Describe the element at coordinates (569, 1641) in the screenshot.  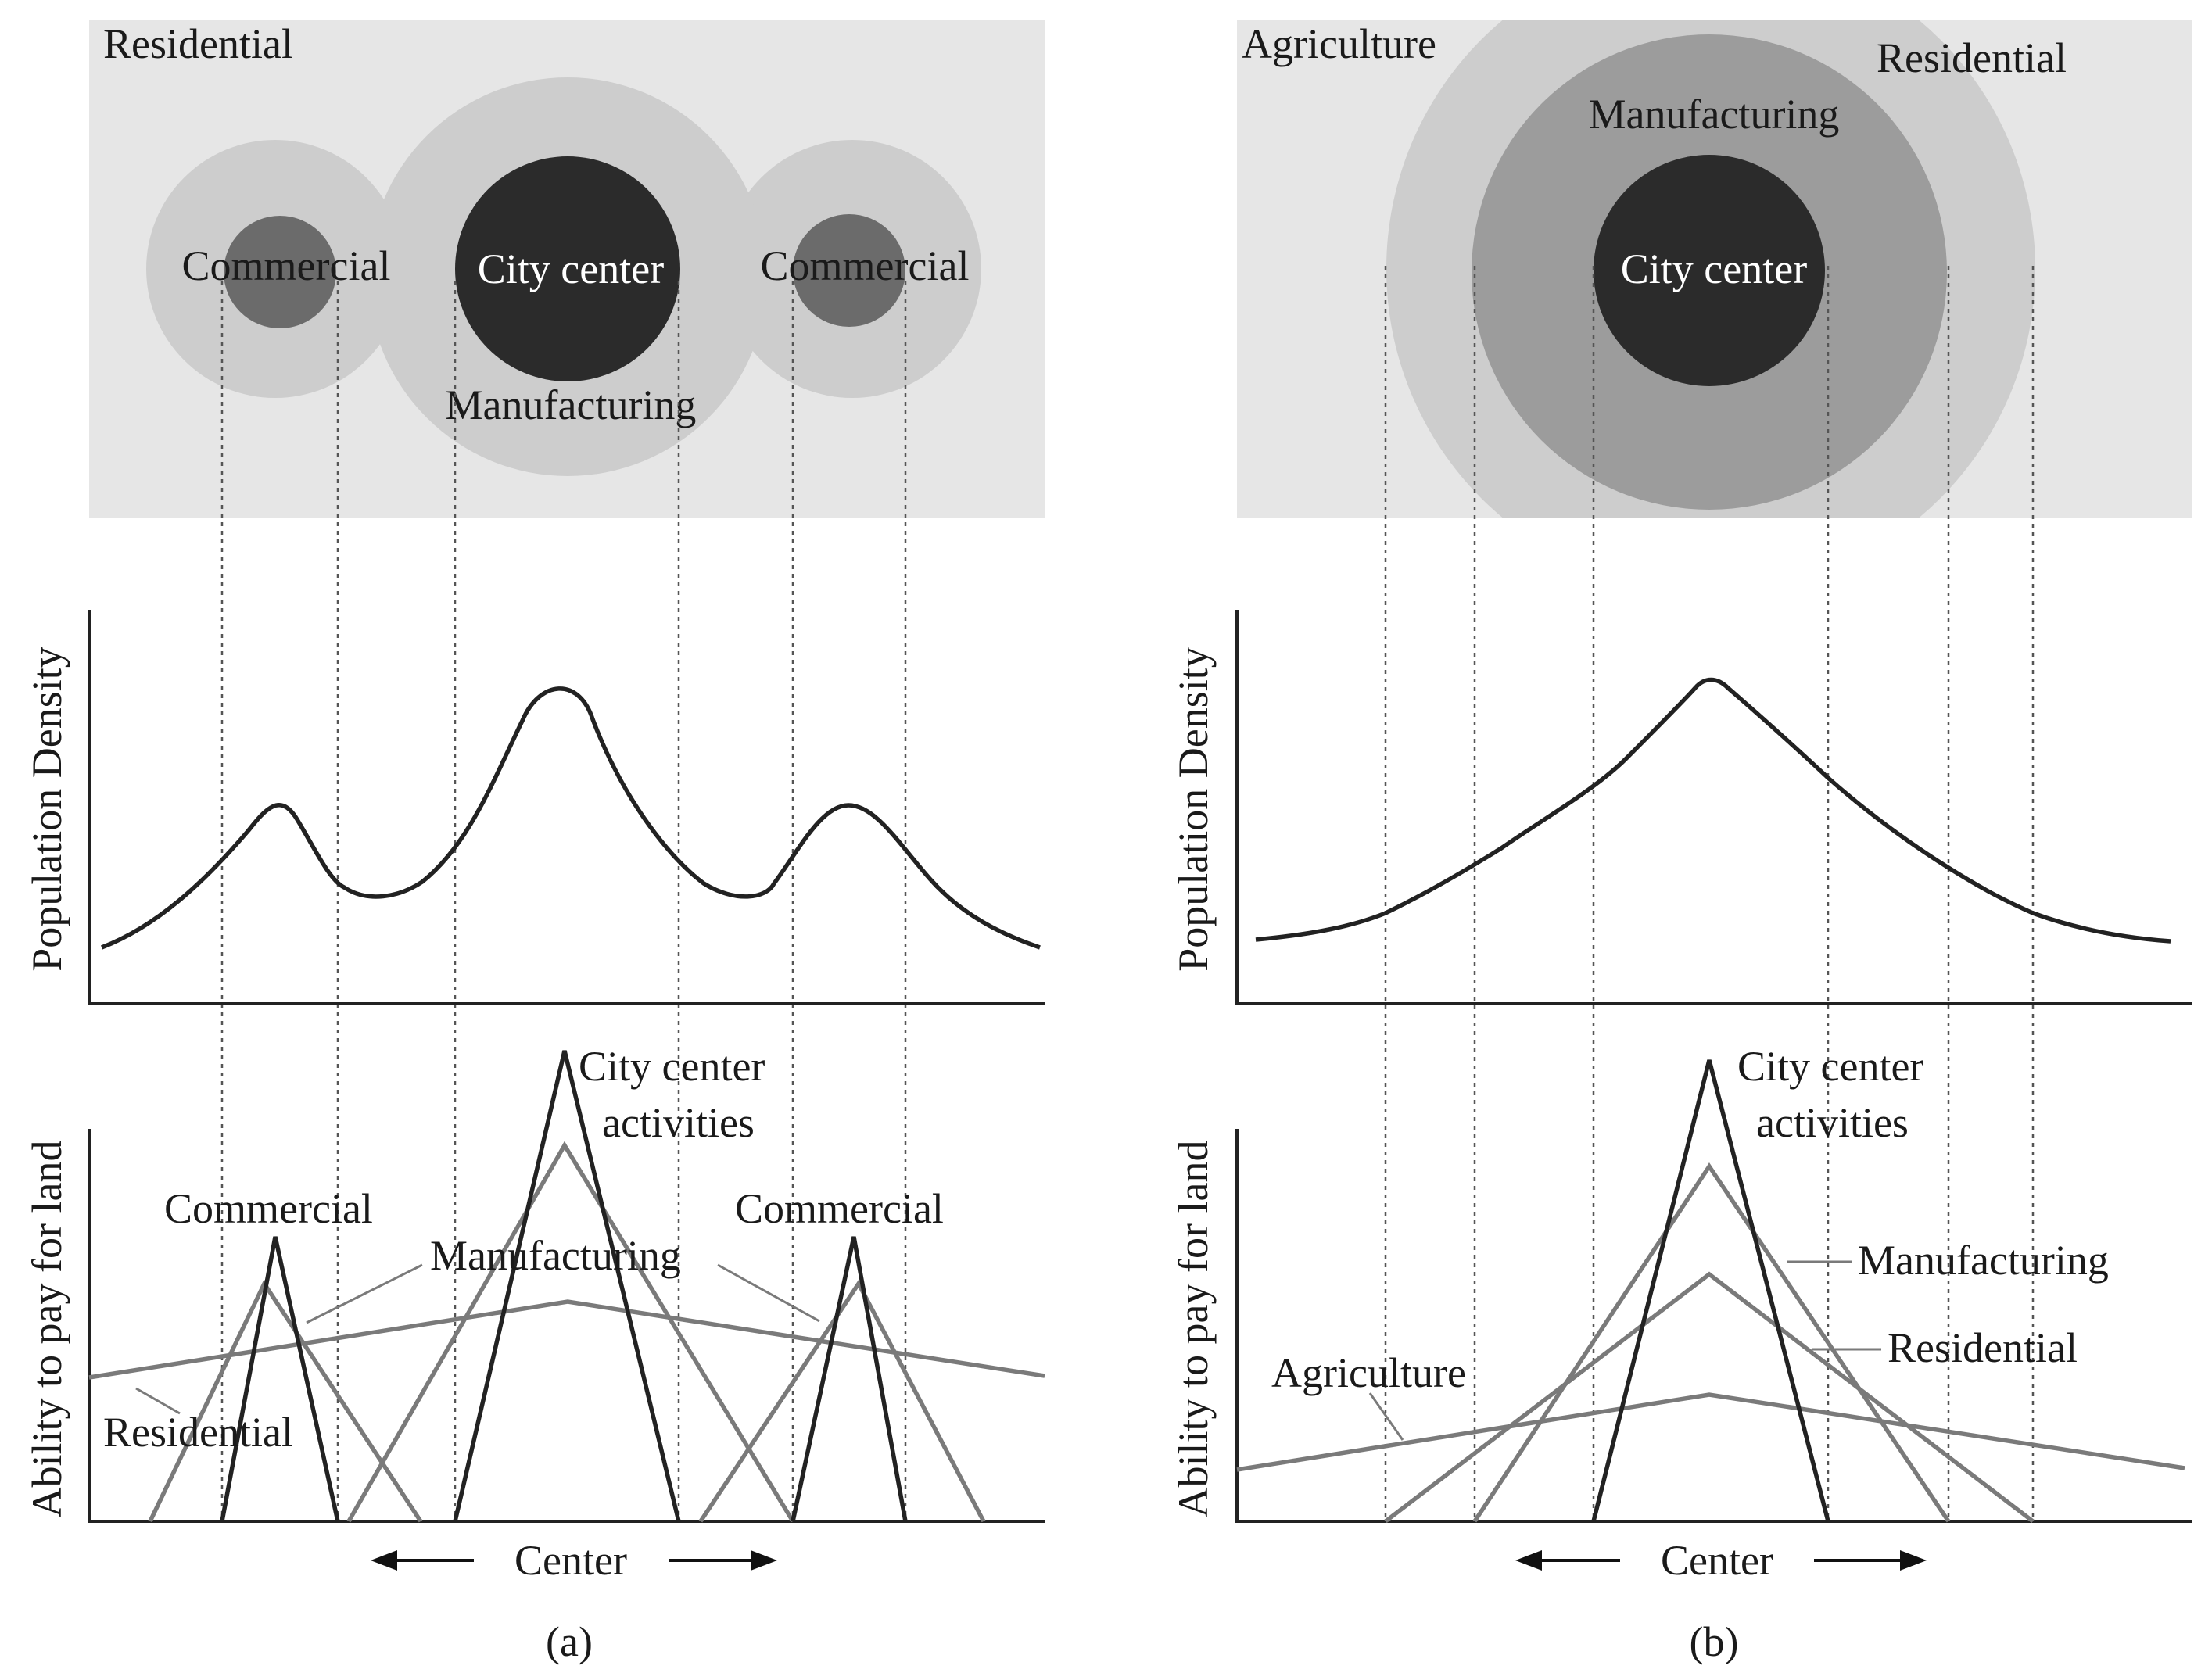
I see `panel-a-caption: (a)` at that location.